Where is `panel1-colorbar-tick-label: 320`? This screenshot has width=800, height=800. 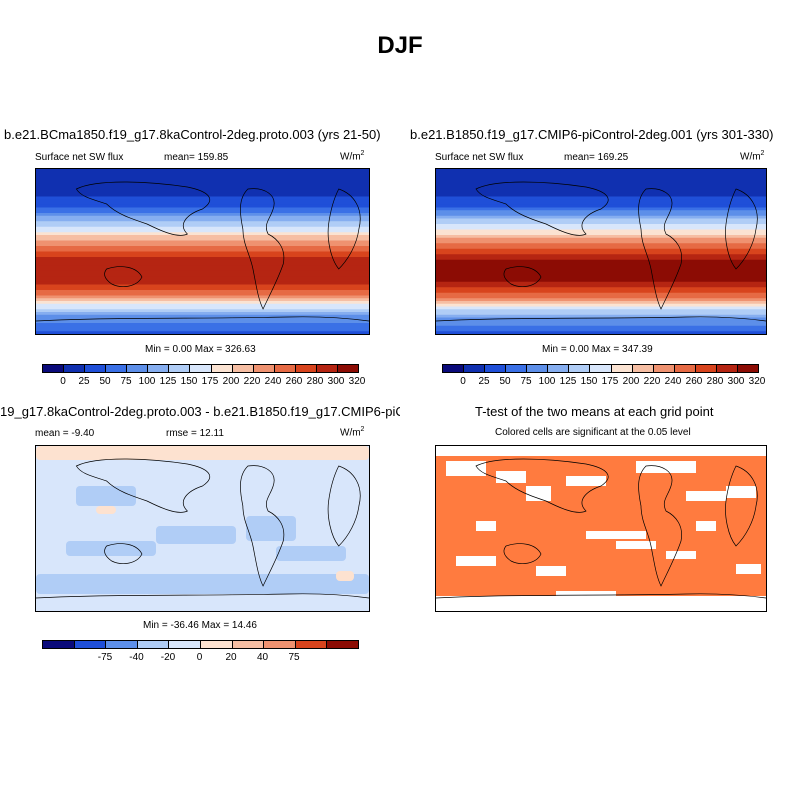
panel1-colorbar-tick-label: 320 is located at coordinates (357, 381).